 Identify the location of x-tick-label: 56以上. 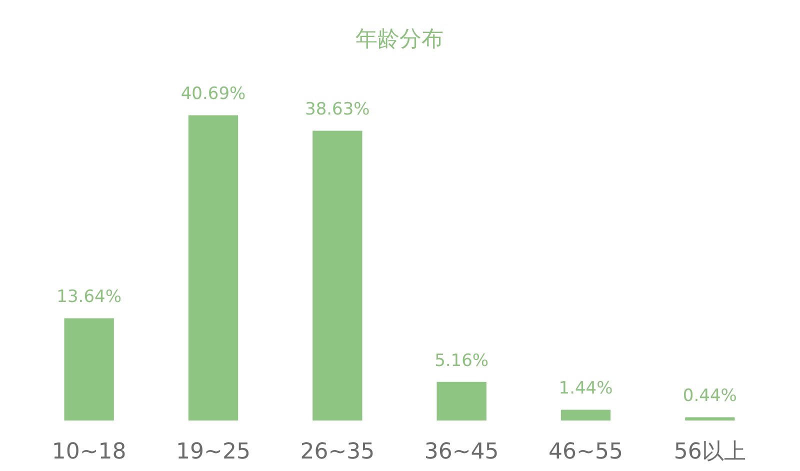
(710, 452).